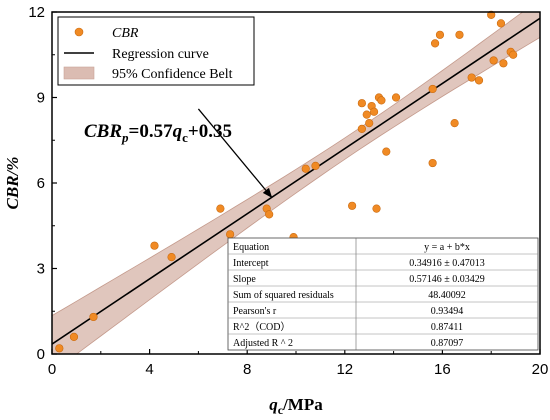 The width and height of the screenshot is (550, 420). What do you see at coordinates (52, 369) in the screenshot?
I see `x-tick-label: 0` at bounding box center [52, 369].